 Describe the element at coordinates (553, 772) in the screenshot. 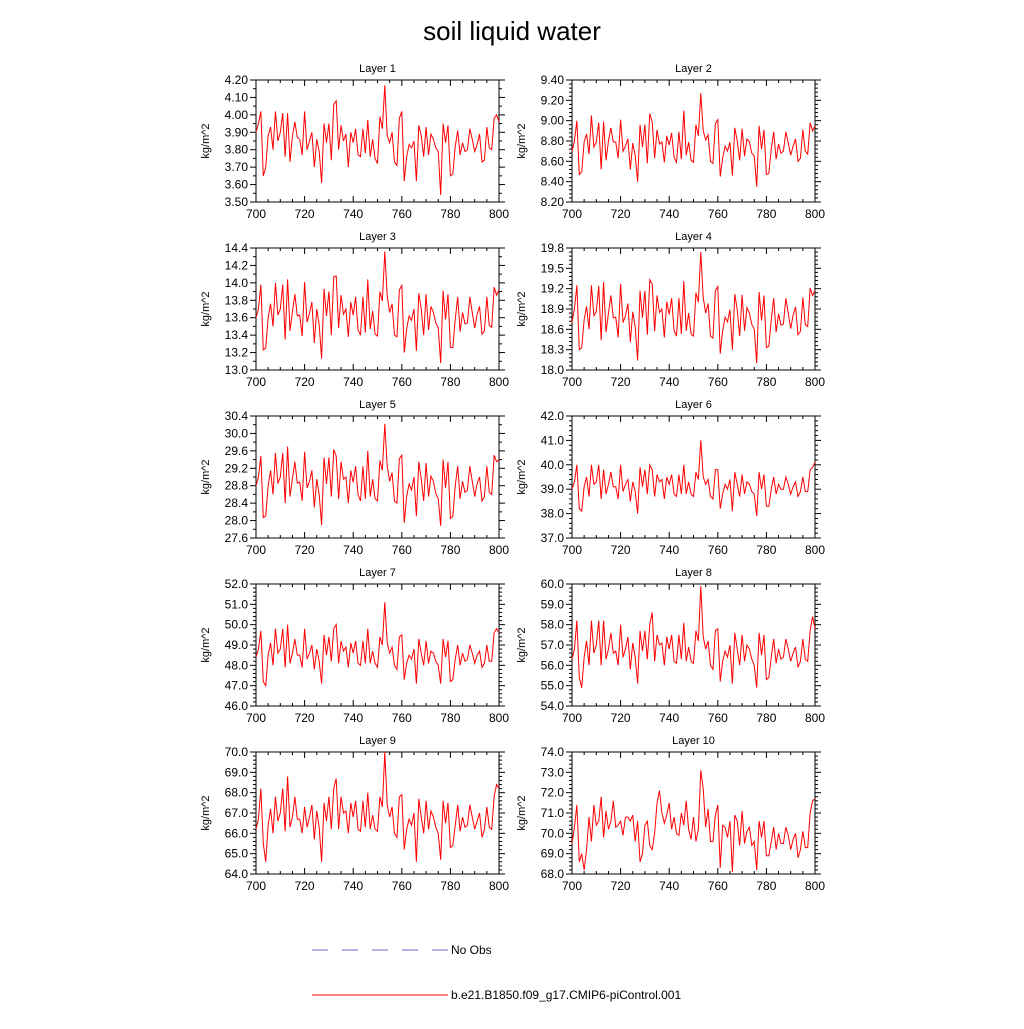

I see `y-tick-label: 73.0` at that location.